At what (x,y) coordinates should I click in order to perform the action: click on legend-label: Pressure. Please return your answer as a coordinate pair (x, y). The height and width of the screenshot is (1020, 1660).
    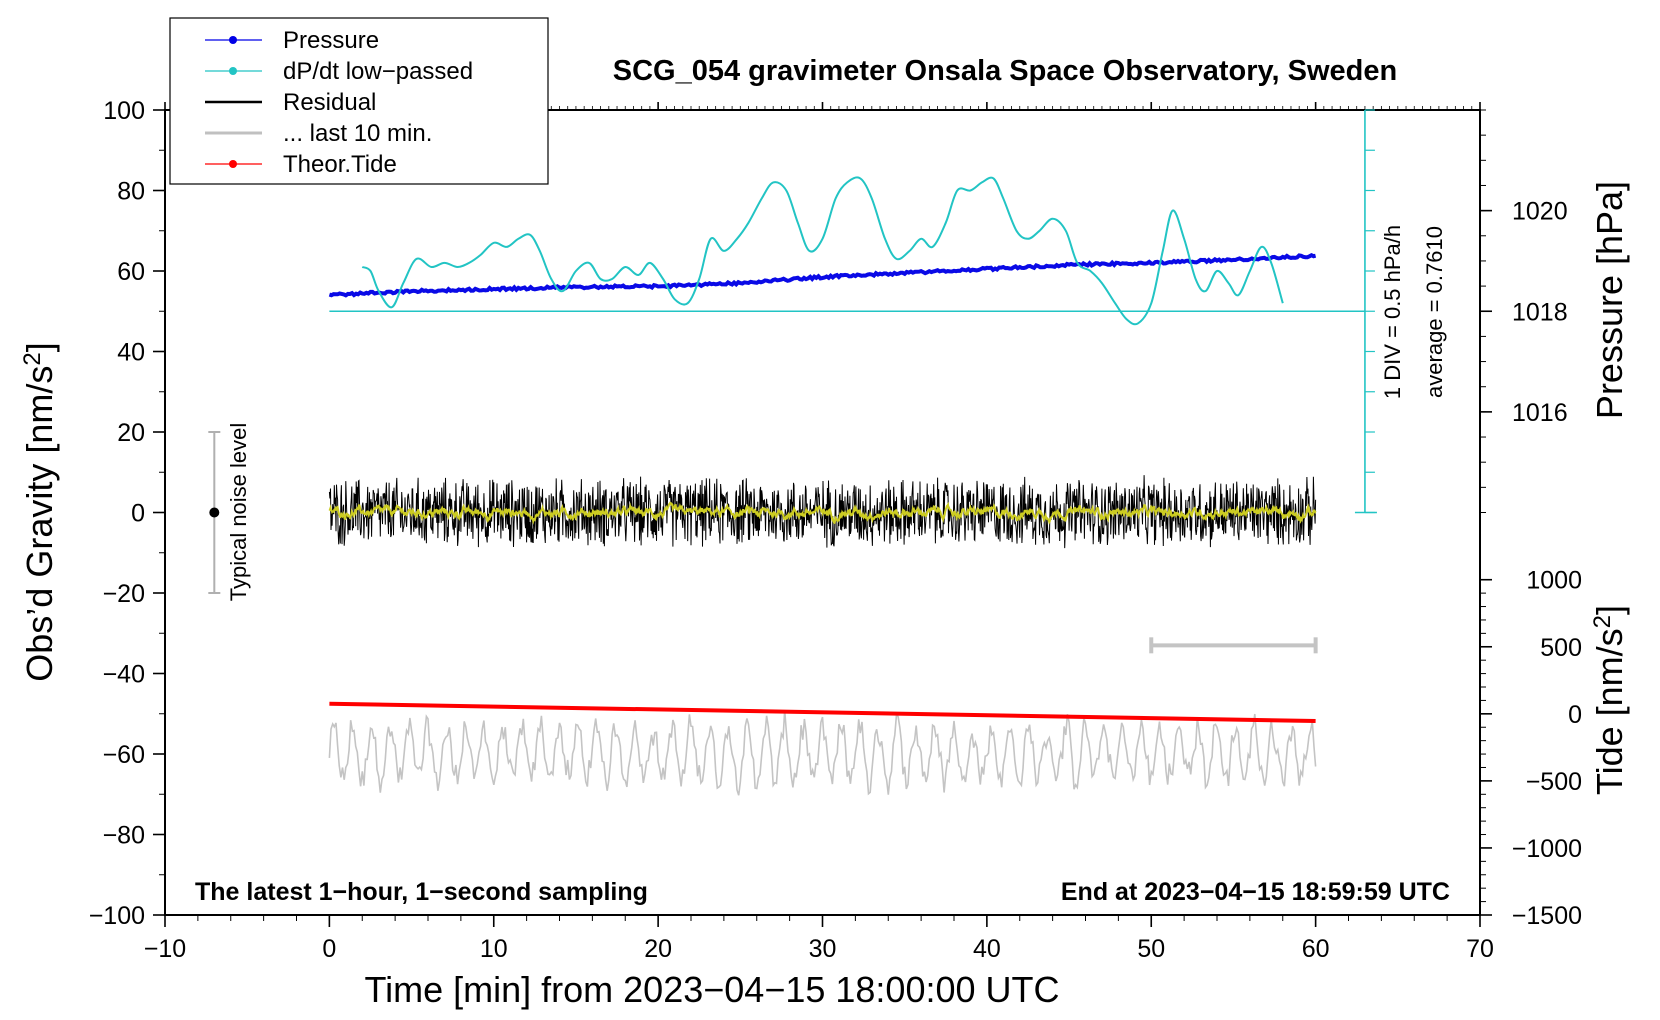
    Looking at the image, I should click on (331, 40).